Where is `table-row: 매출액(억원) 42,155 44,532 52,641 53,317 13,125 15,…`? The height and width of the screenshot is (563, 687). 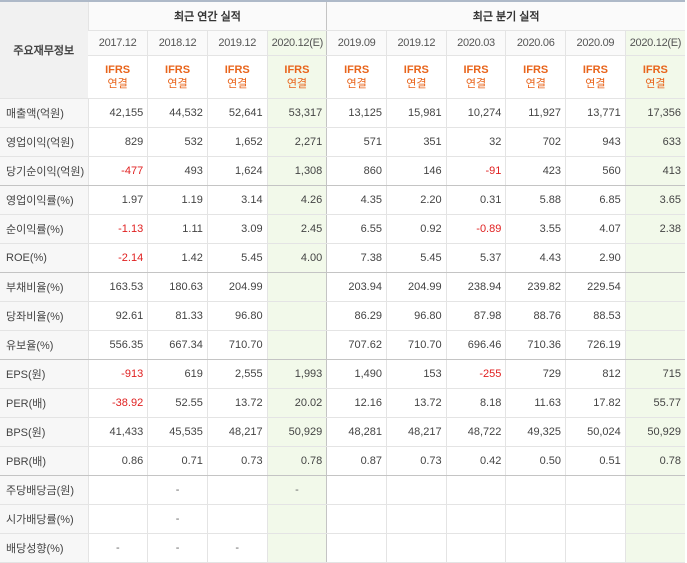 table-row: 매출액(억원) 42,155 44,532 52,641 53,317 13,125 15,… is located at coordinates (342, 113).